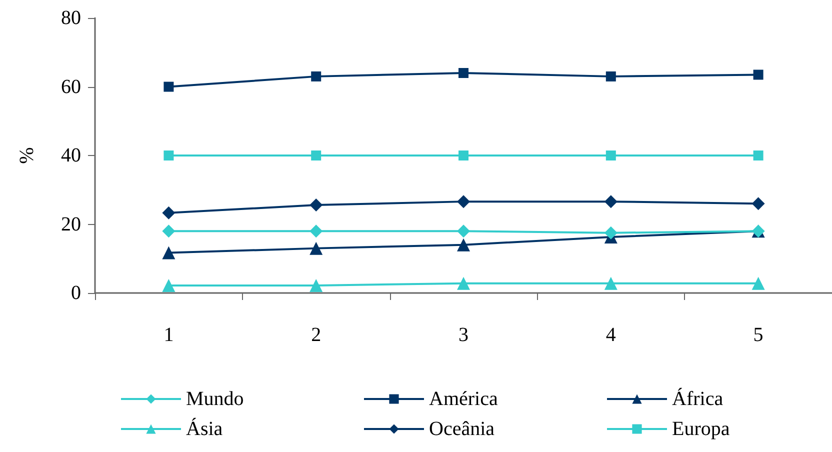  Describe the element at coordinates (316, 335) in the screenshot. I see `x-tick-label: 2` at that location.